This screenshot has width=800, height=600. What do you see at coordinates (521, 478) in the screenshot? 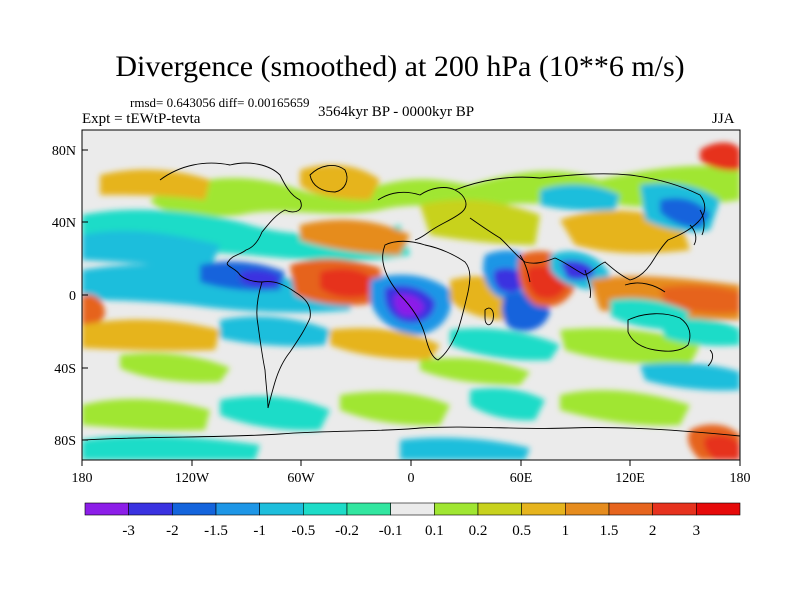
I see `lon-label-60e: 60E` at bounding box center [521, 478].